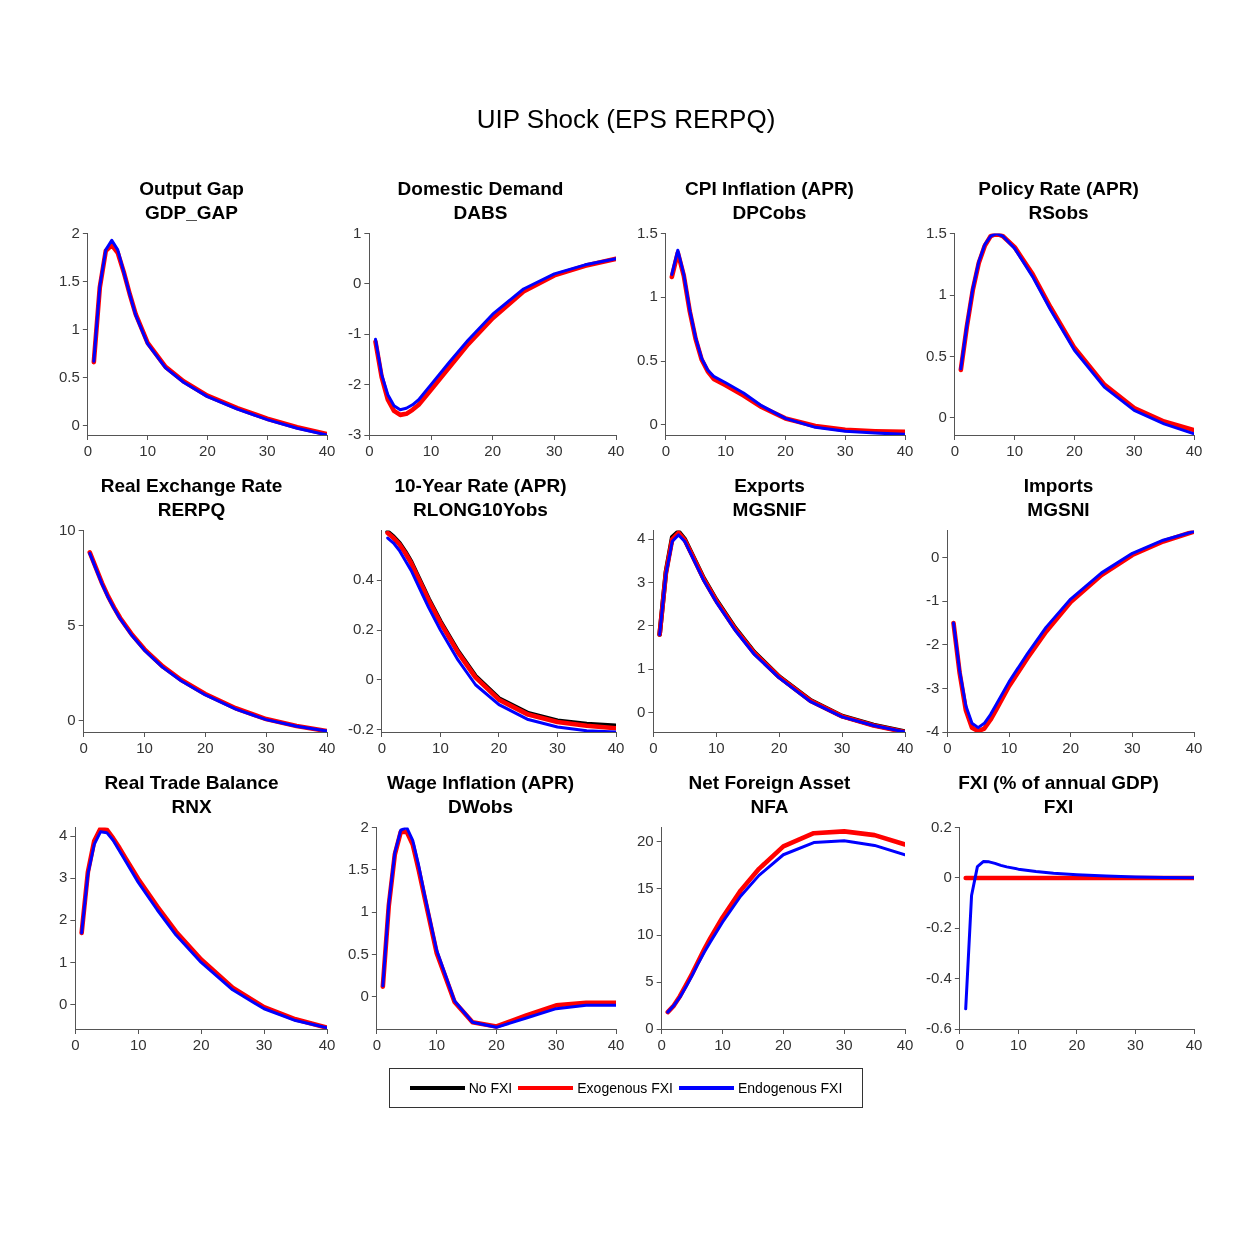  Describe the element at coordinates (1058, 213) in the screenshot. I see `chart-subtitle: RSobs` at that location.